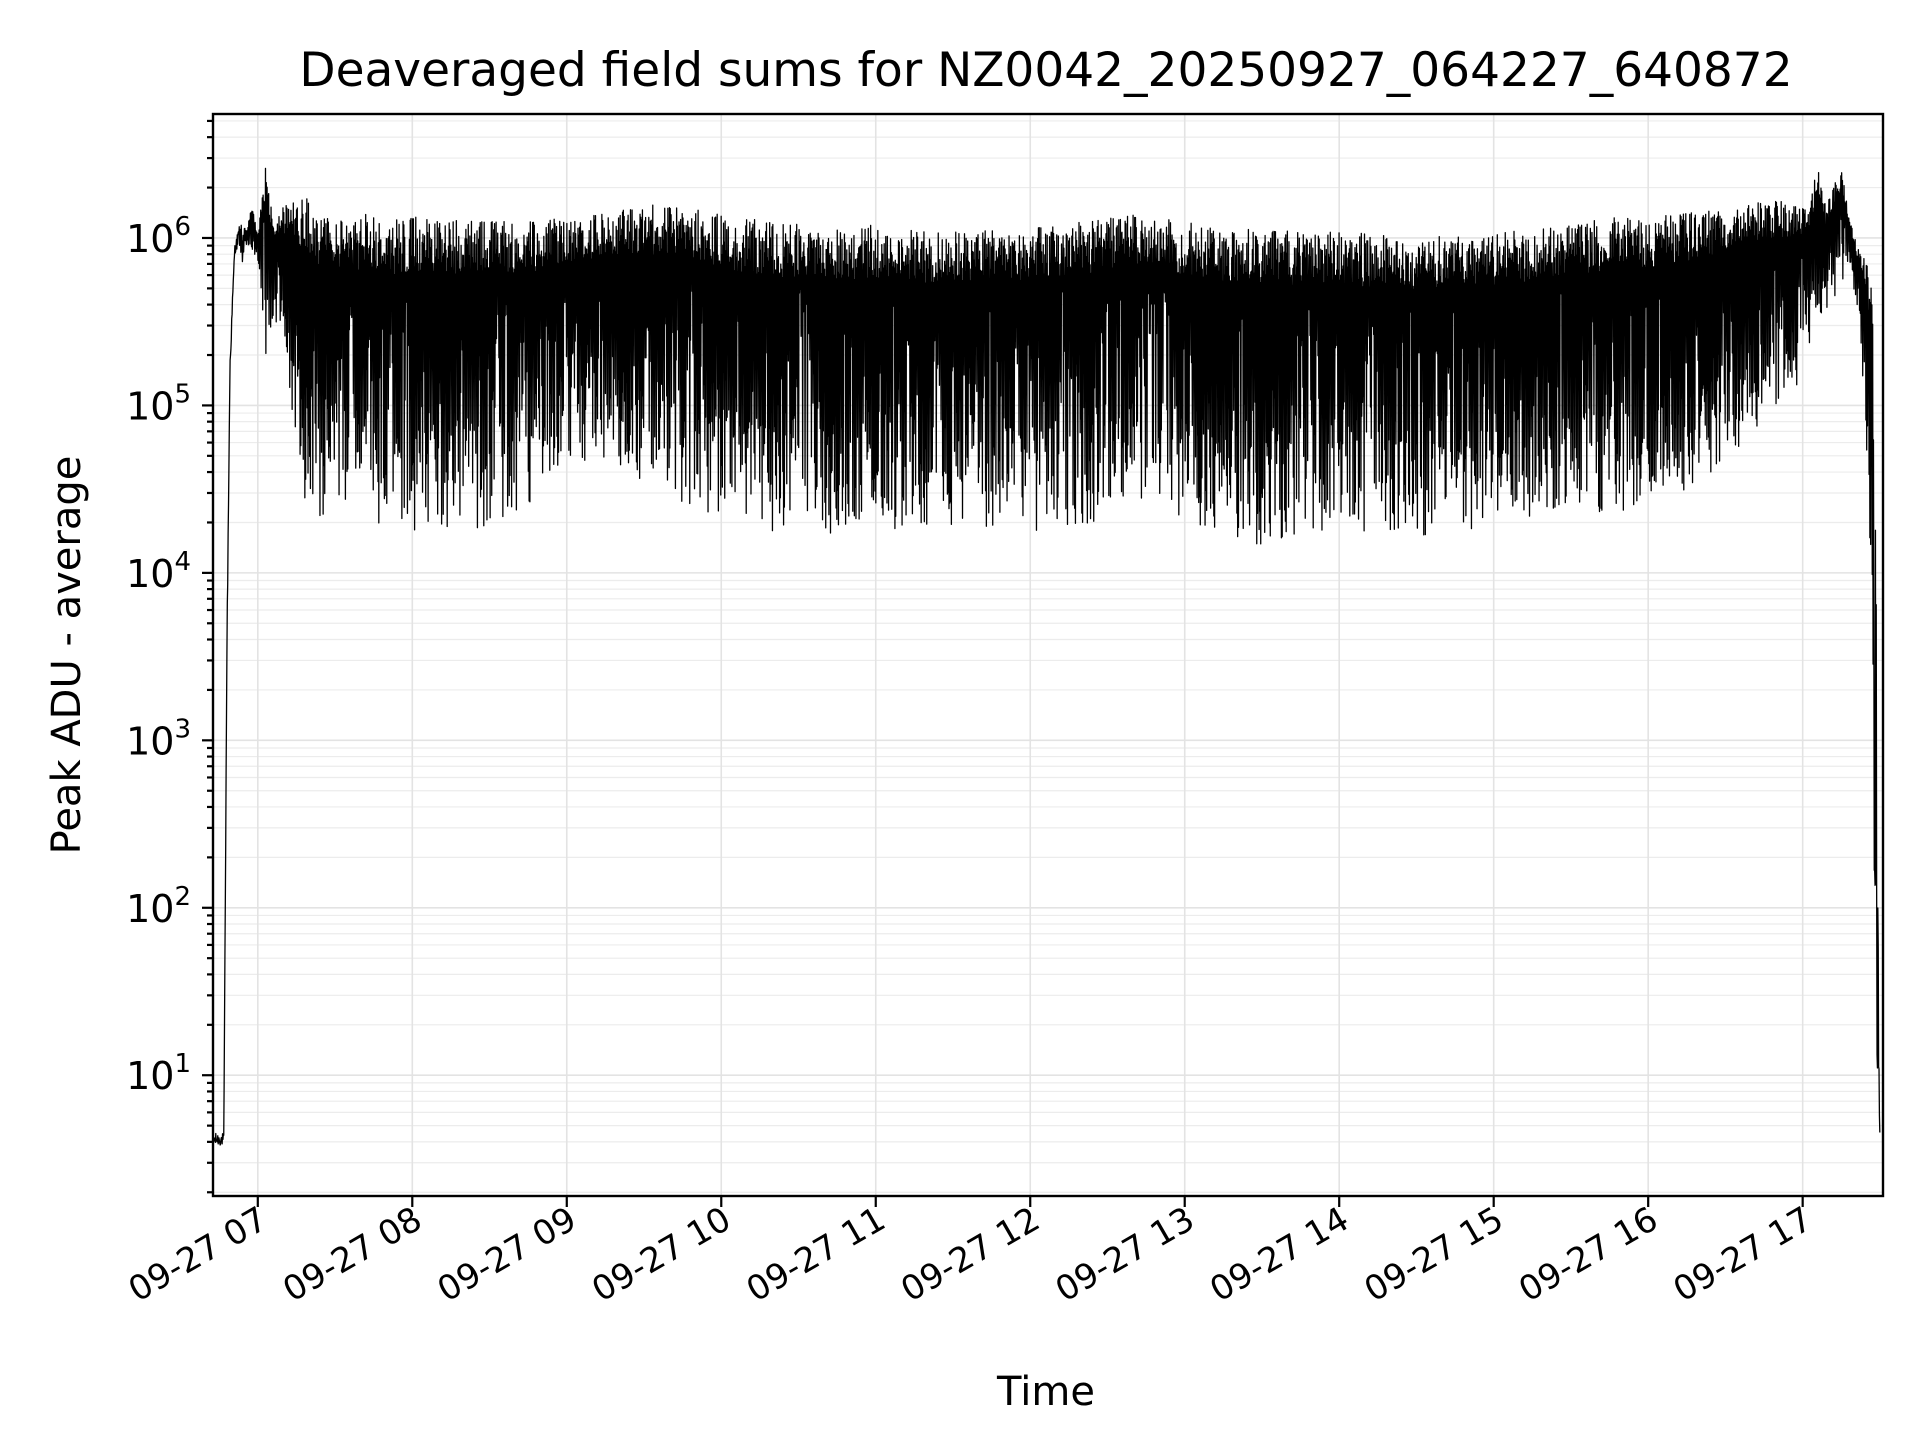 The image size is (1920, 1440). What do you see at coordinates (158, 403) in the screenshot?
I see `y-tick-label: 105` at bounding box center [158, 403].